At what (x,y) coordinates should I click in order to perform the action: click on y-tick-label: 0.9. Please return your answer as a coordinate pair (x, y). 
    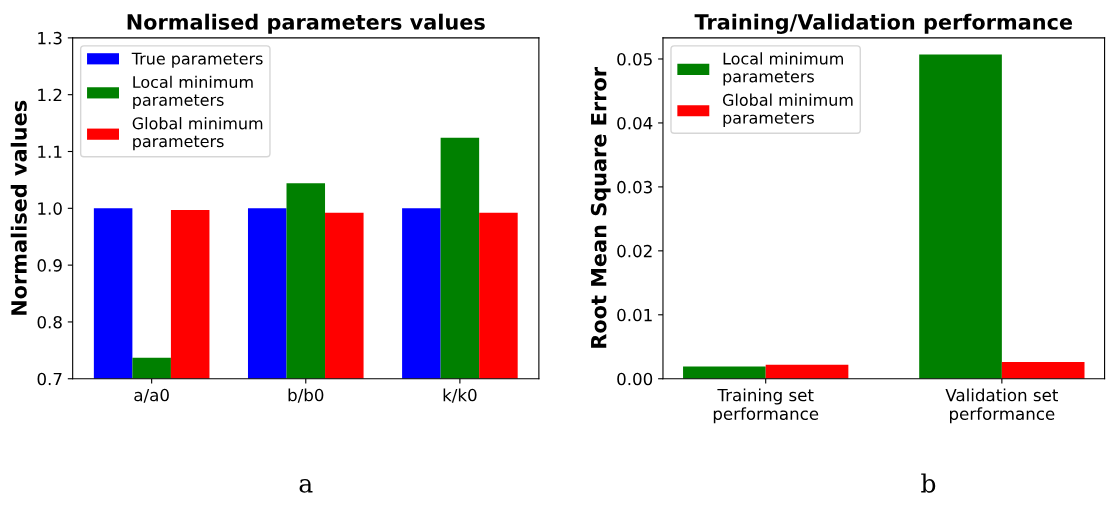
    Looking at the image, I should click on (49, 265).